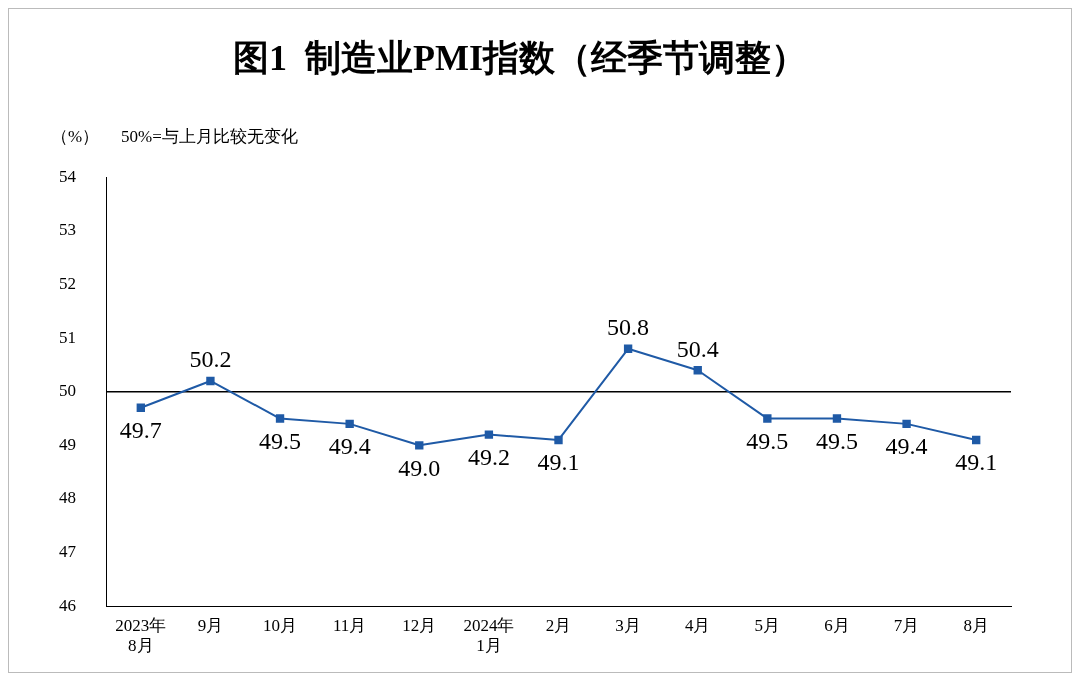  What do you see at coordinates (558, 625) in the screenshot?
I see `x-tick-label: 2月` at bounding box center [558, 625].